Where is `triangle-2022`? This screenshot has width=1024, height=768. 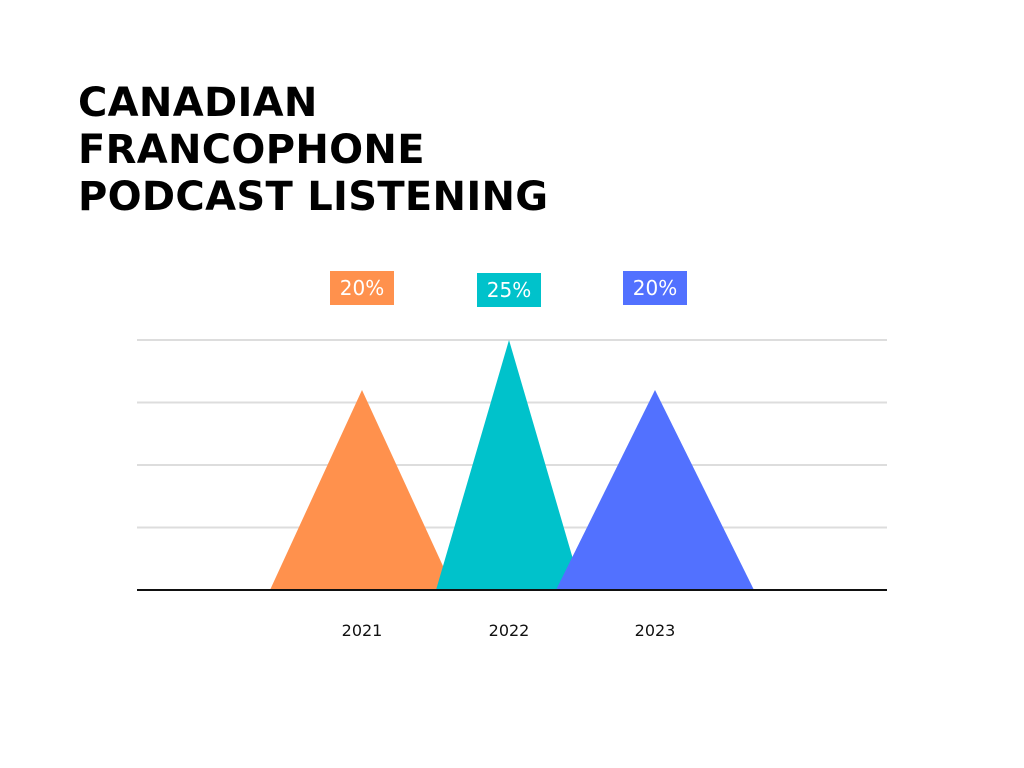
triangle-2022 is located at coordinates (509, 465).